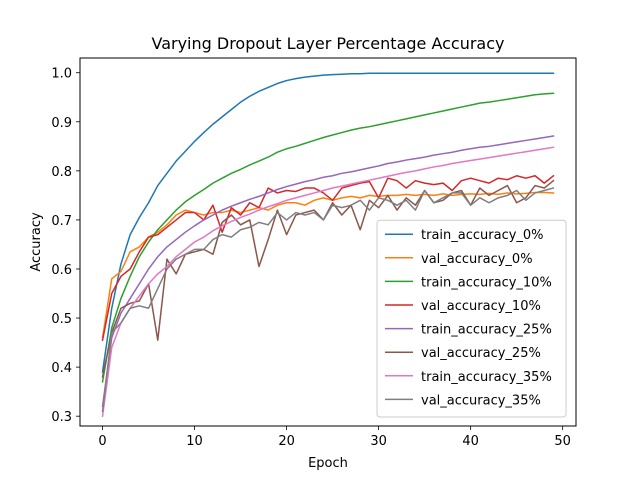 The width and height of the screenshot is (640, 484). What do you see at coordinates (378, 441) in the screenshot?
I see `x-tick-label: 30` at bounding box center [378, 441].